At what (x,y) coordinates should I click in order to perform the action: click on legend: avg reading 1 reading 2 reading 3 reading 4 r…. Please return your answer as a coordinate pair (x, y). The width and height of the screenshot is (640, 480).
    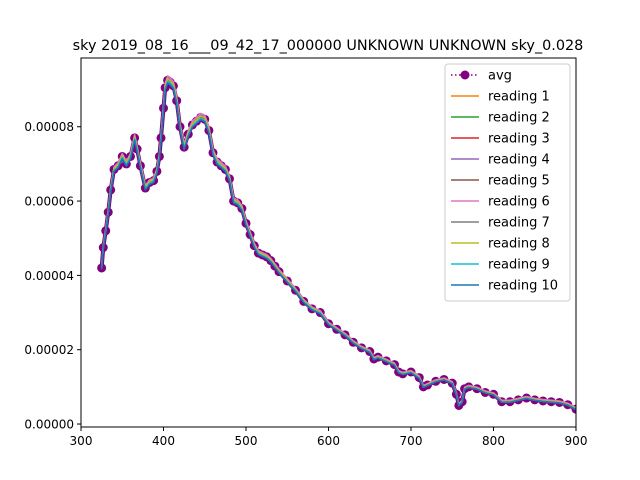
    Looking at the image, I should click on (507, 182).